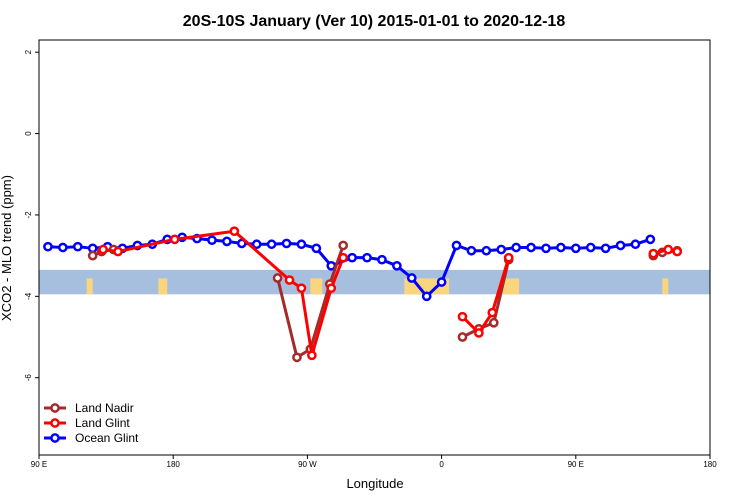 Image resolution: width=750 pixels, height=500 pixels. I want to click on y-tick-label: -4, so click(28, 296).